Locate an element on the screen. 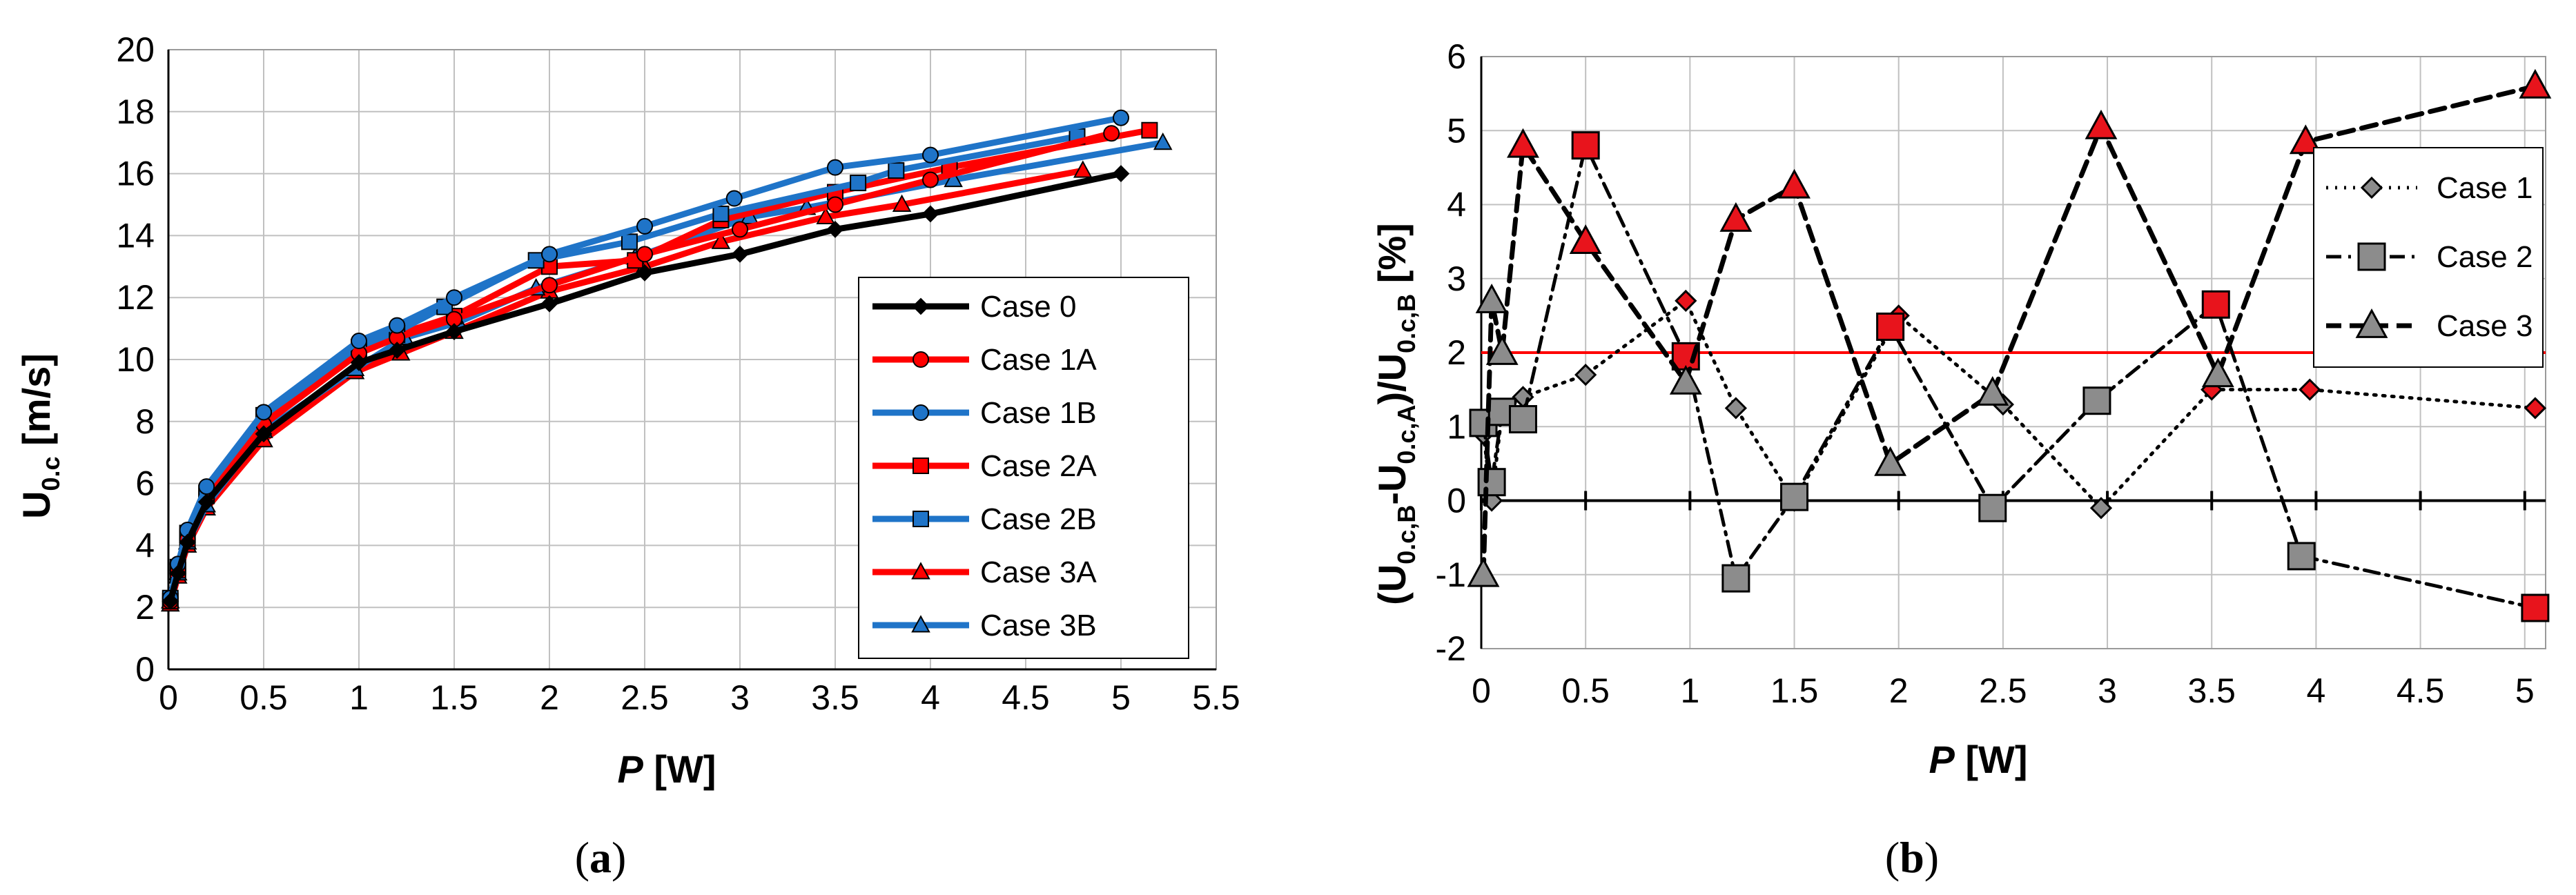  x-tick-label: 2.5 is located at coordinates (2003, 691).